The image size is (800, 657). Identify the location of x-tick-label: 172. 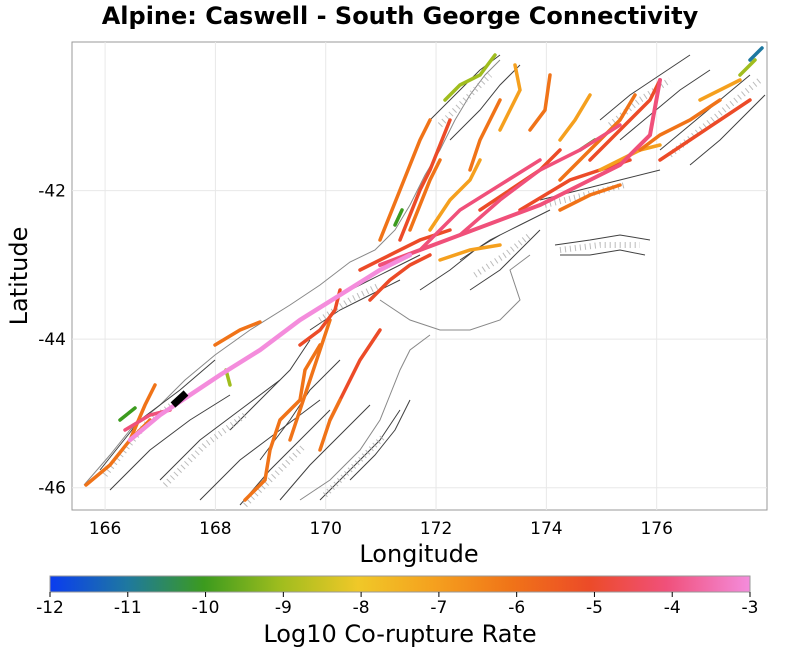
(436, 529).